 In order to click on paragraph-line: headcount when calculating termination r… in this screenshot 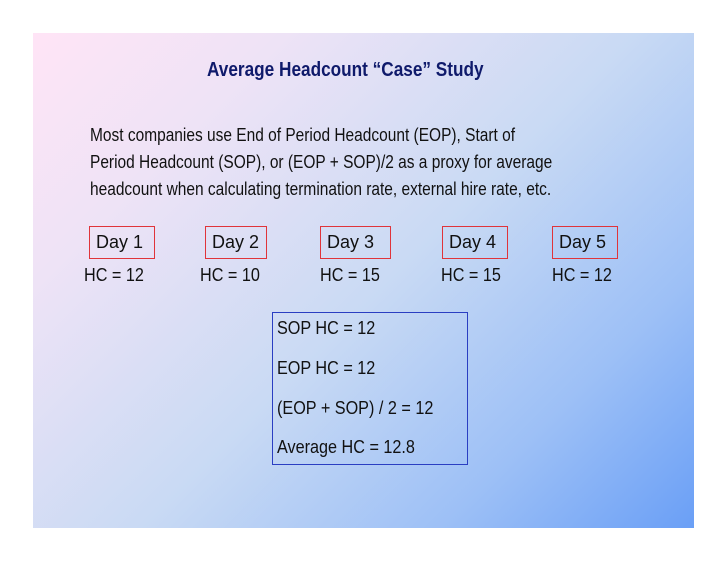, I will do `click(321, 189)`.